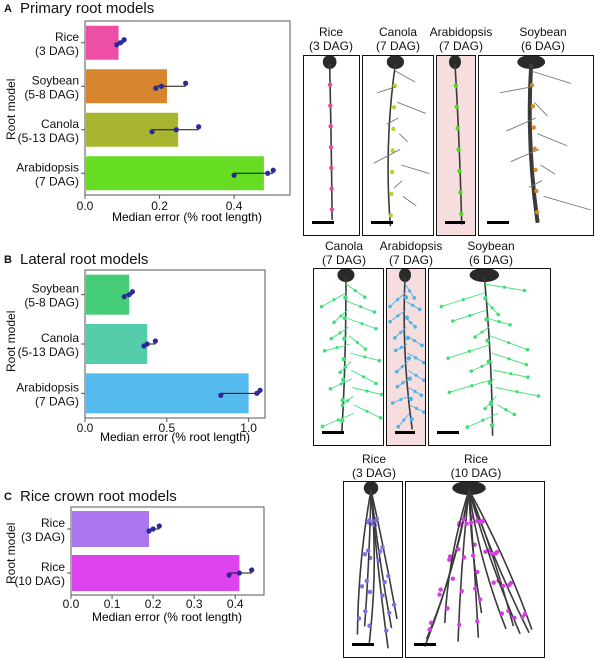  Describe the element at coordinates (400, 141) in the screenshot. I see `root-trace-canola-7dag-a` at that location.